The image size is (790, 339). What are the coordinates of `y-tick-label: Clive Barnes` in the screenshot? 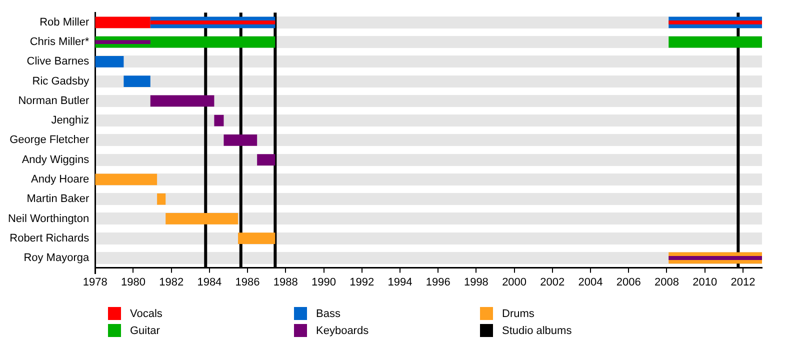 It's located at (58, 62).